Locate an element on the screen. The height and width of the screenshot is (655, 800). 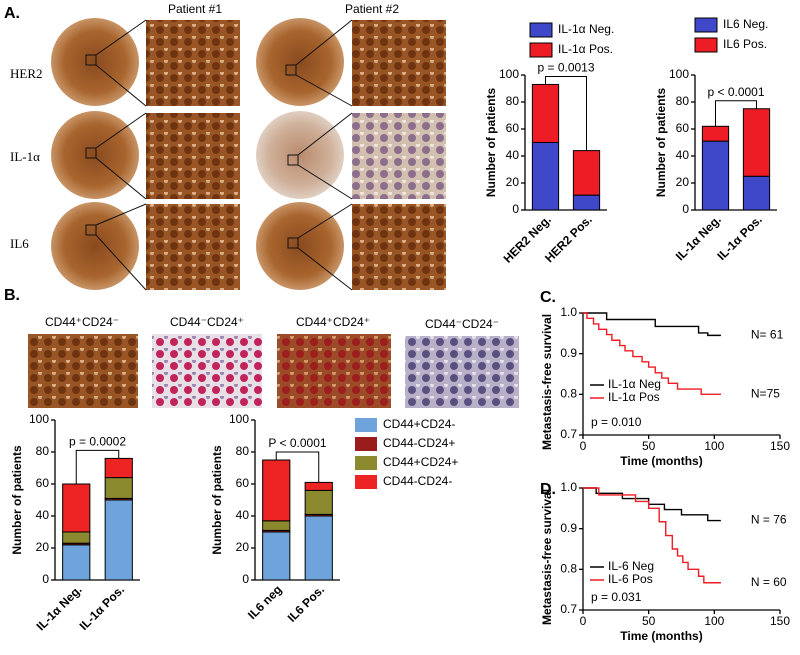
legend-label: CD44-CD24+ is located at coordinates (419, 443).